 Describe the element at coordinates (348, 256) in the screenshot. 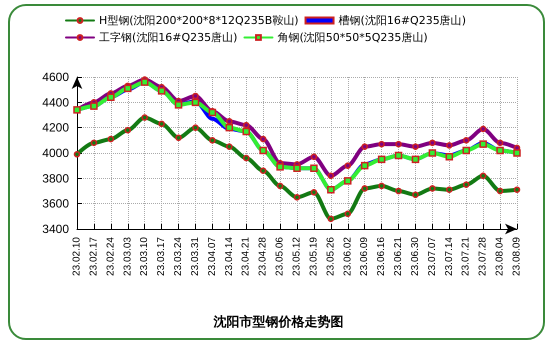

I see `x-tick-label: 23.06.02` at that location.